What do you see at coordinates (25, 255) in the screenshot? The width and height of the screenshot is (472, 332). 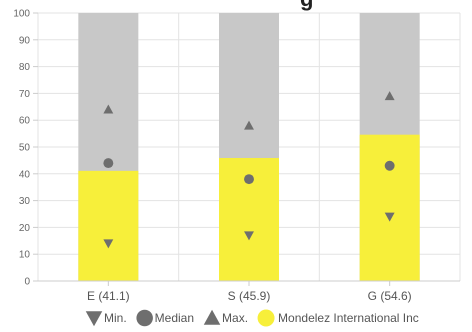 I see `y-tick-label: 10` at bounding box center [25, 255].